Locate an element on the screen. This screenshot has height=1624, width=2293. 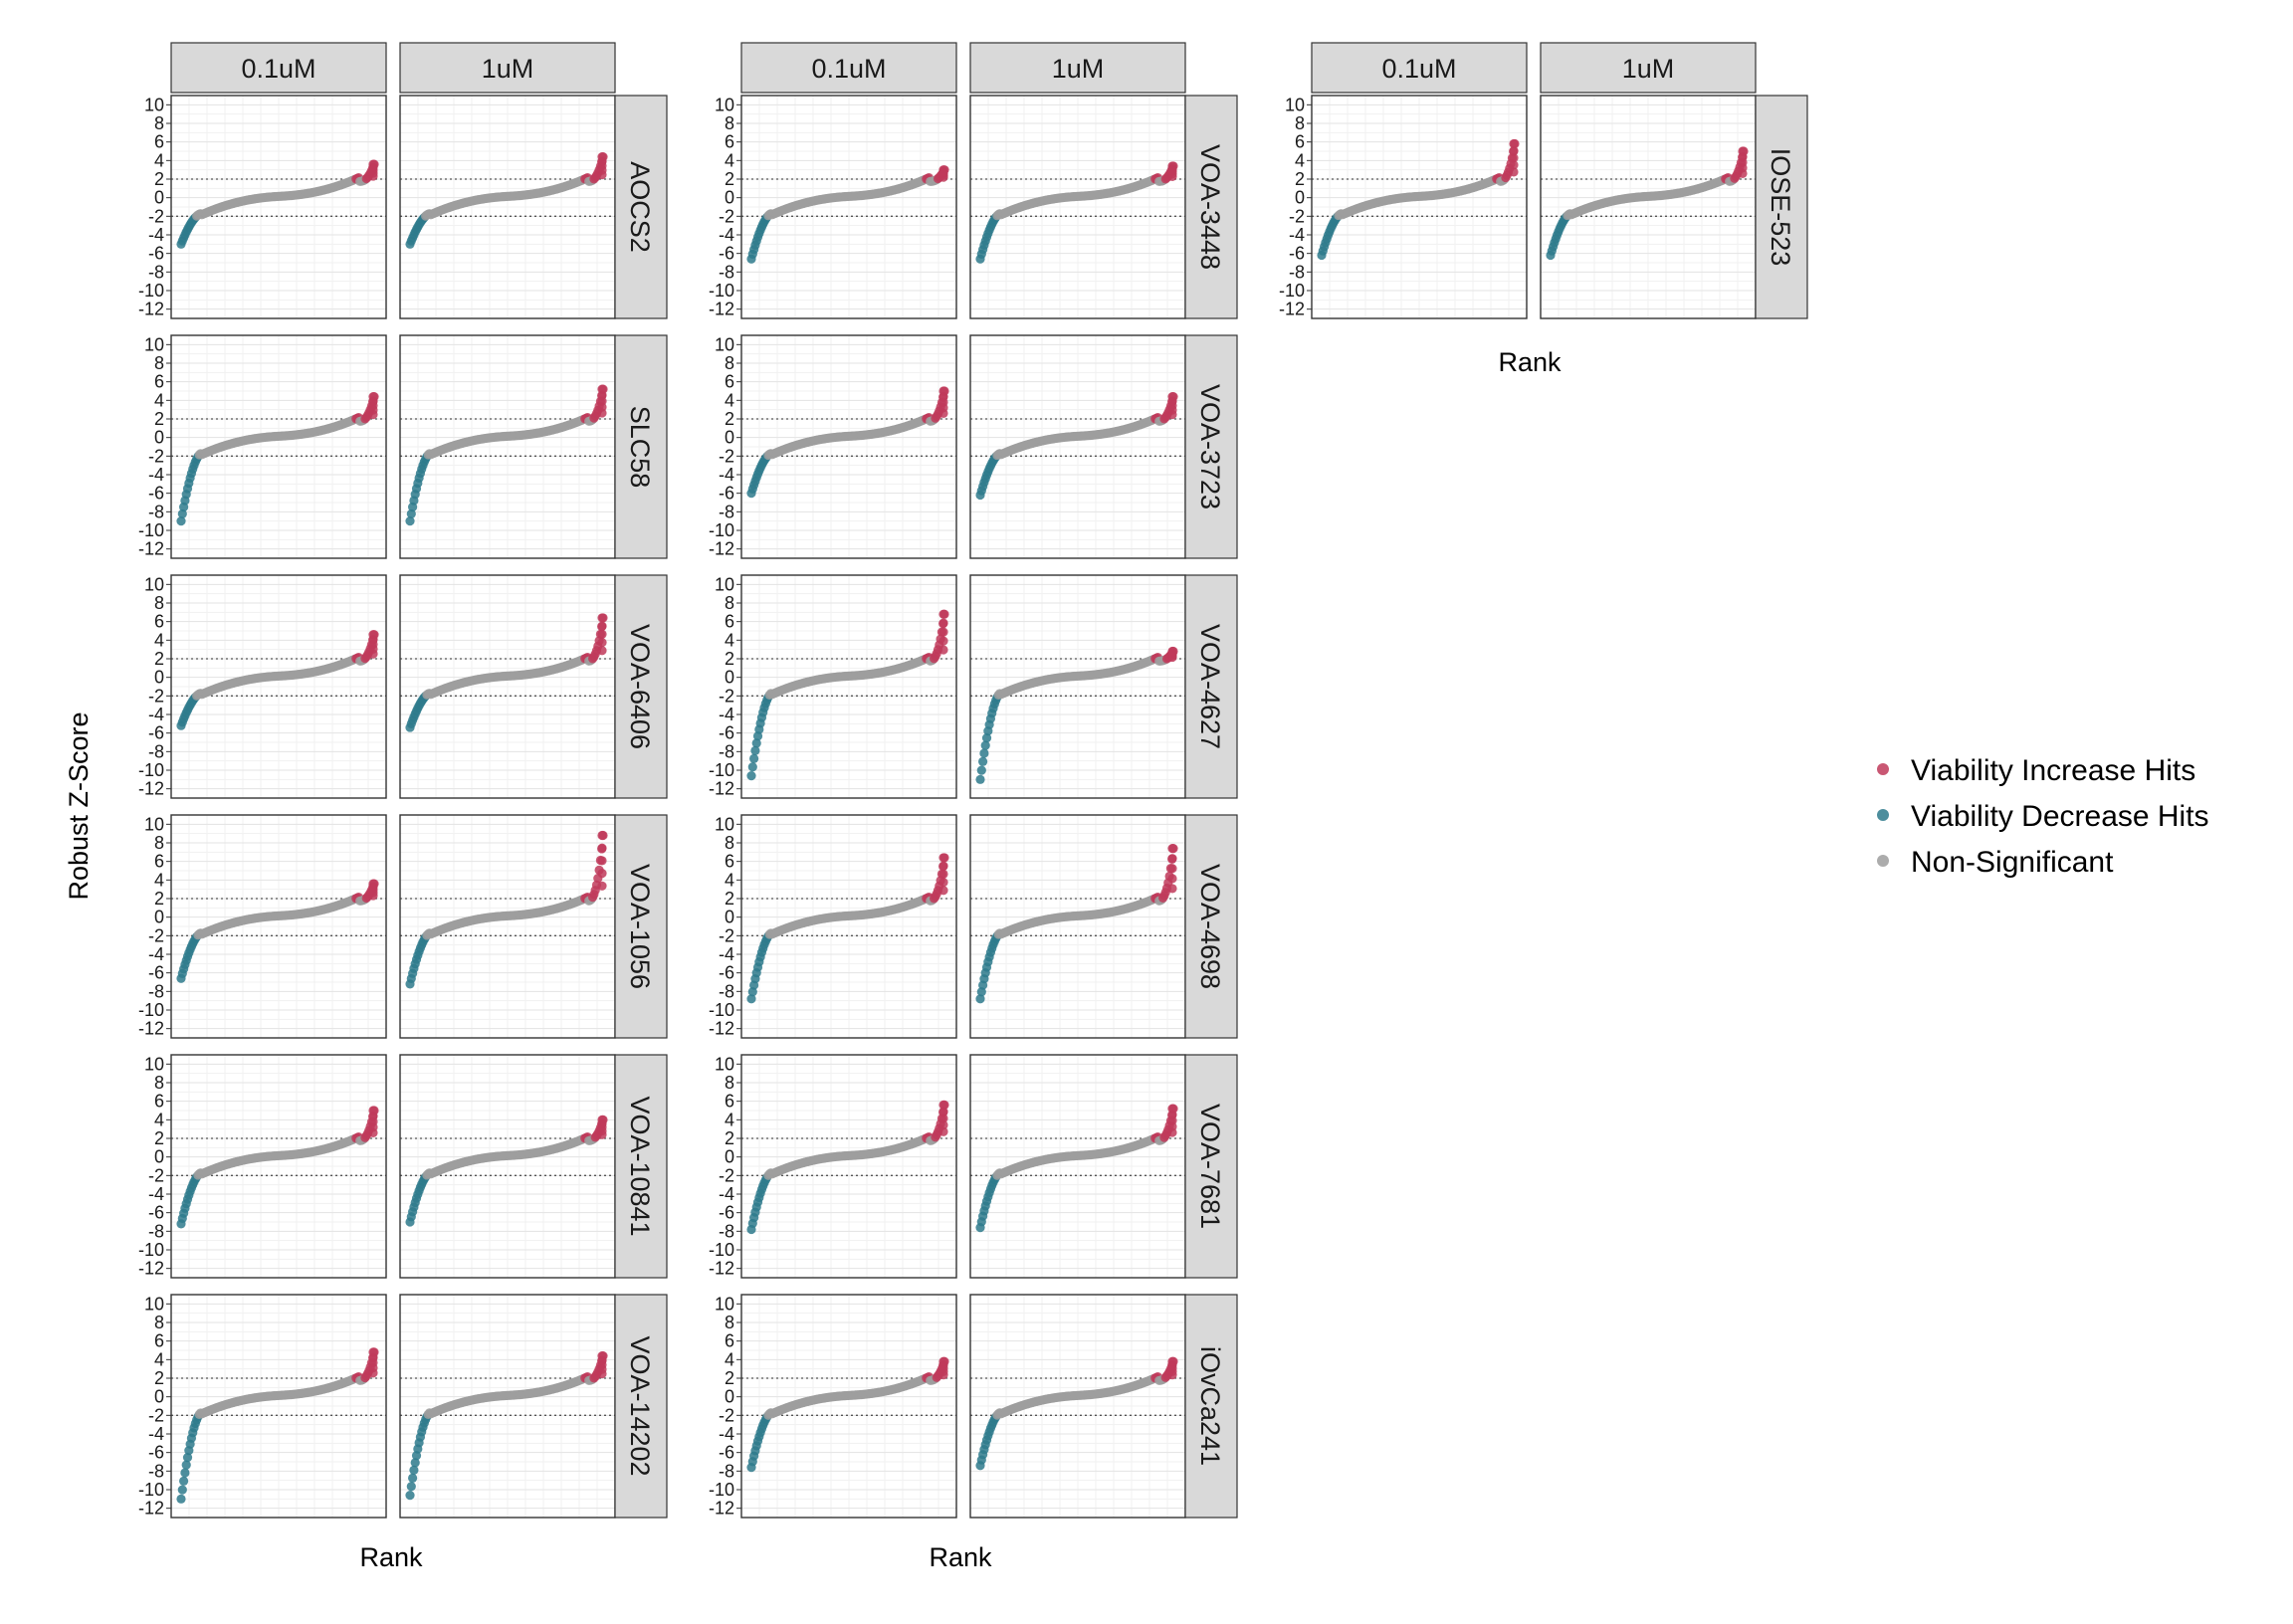
y-tick-label: -4 is located at coordinates (726, 715).